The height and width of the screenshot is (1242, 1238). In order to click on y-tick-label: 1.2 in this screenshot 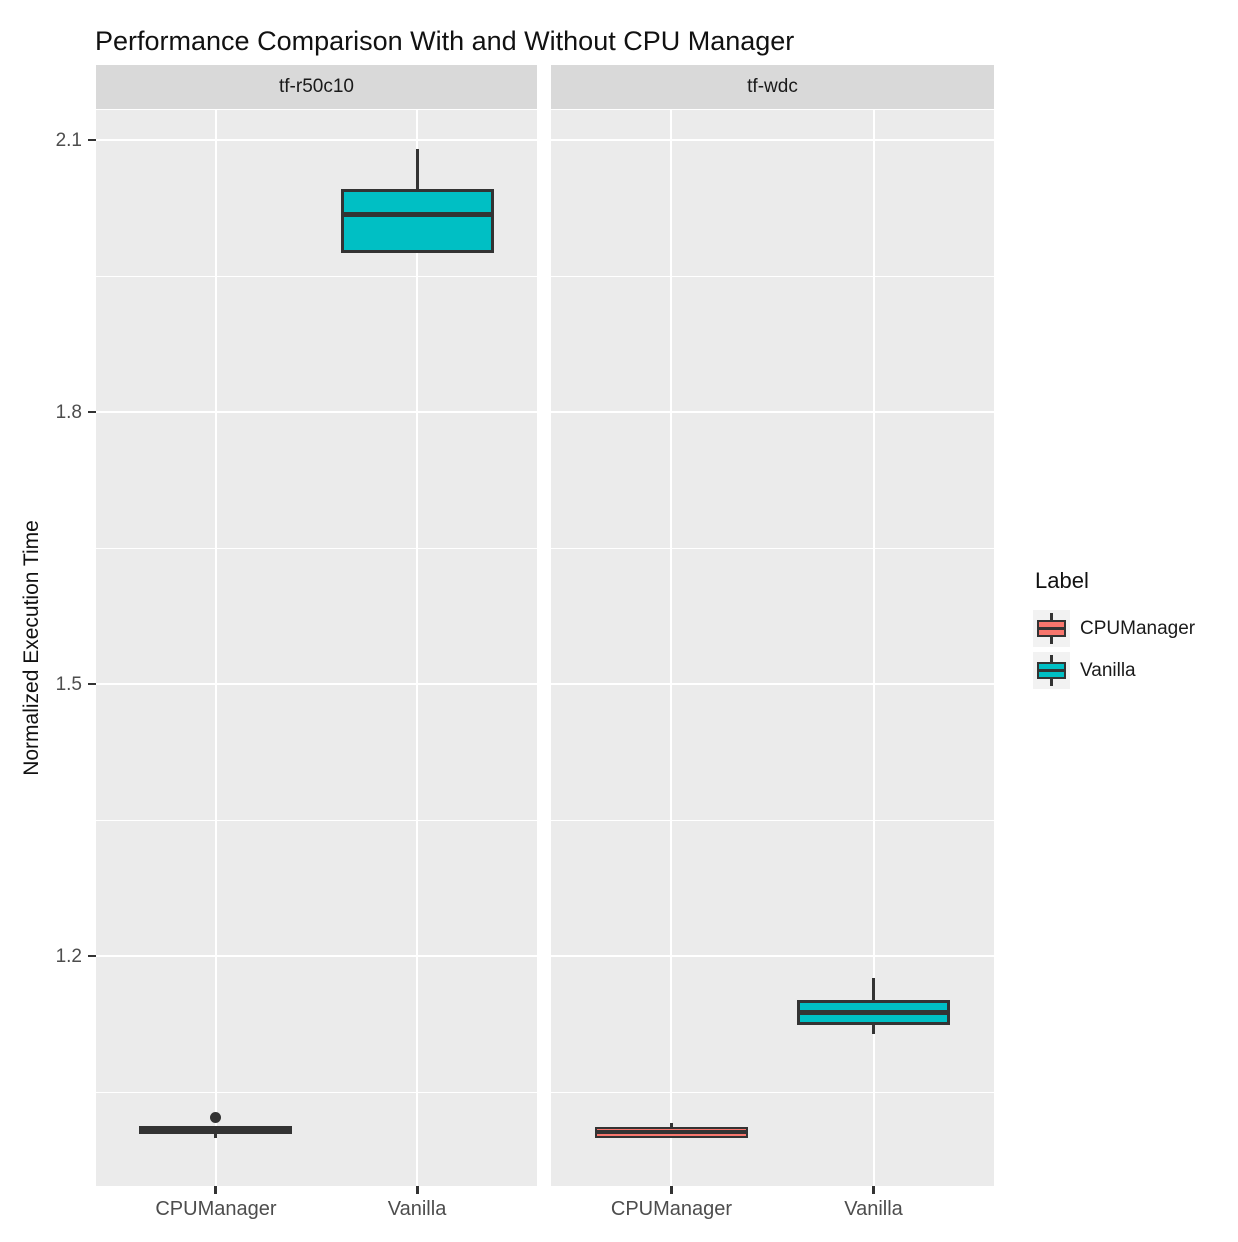, I will do `click(68, 957)`.